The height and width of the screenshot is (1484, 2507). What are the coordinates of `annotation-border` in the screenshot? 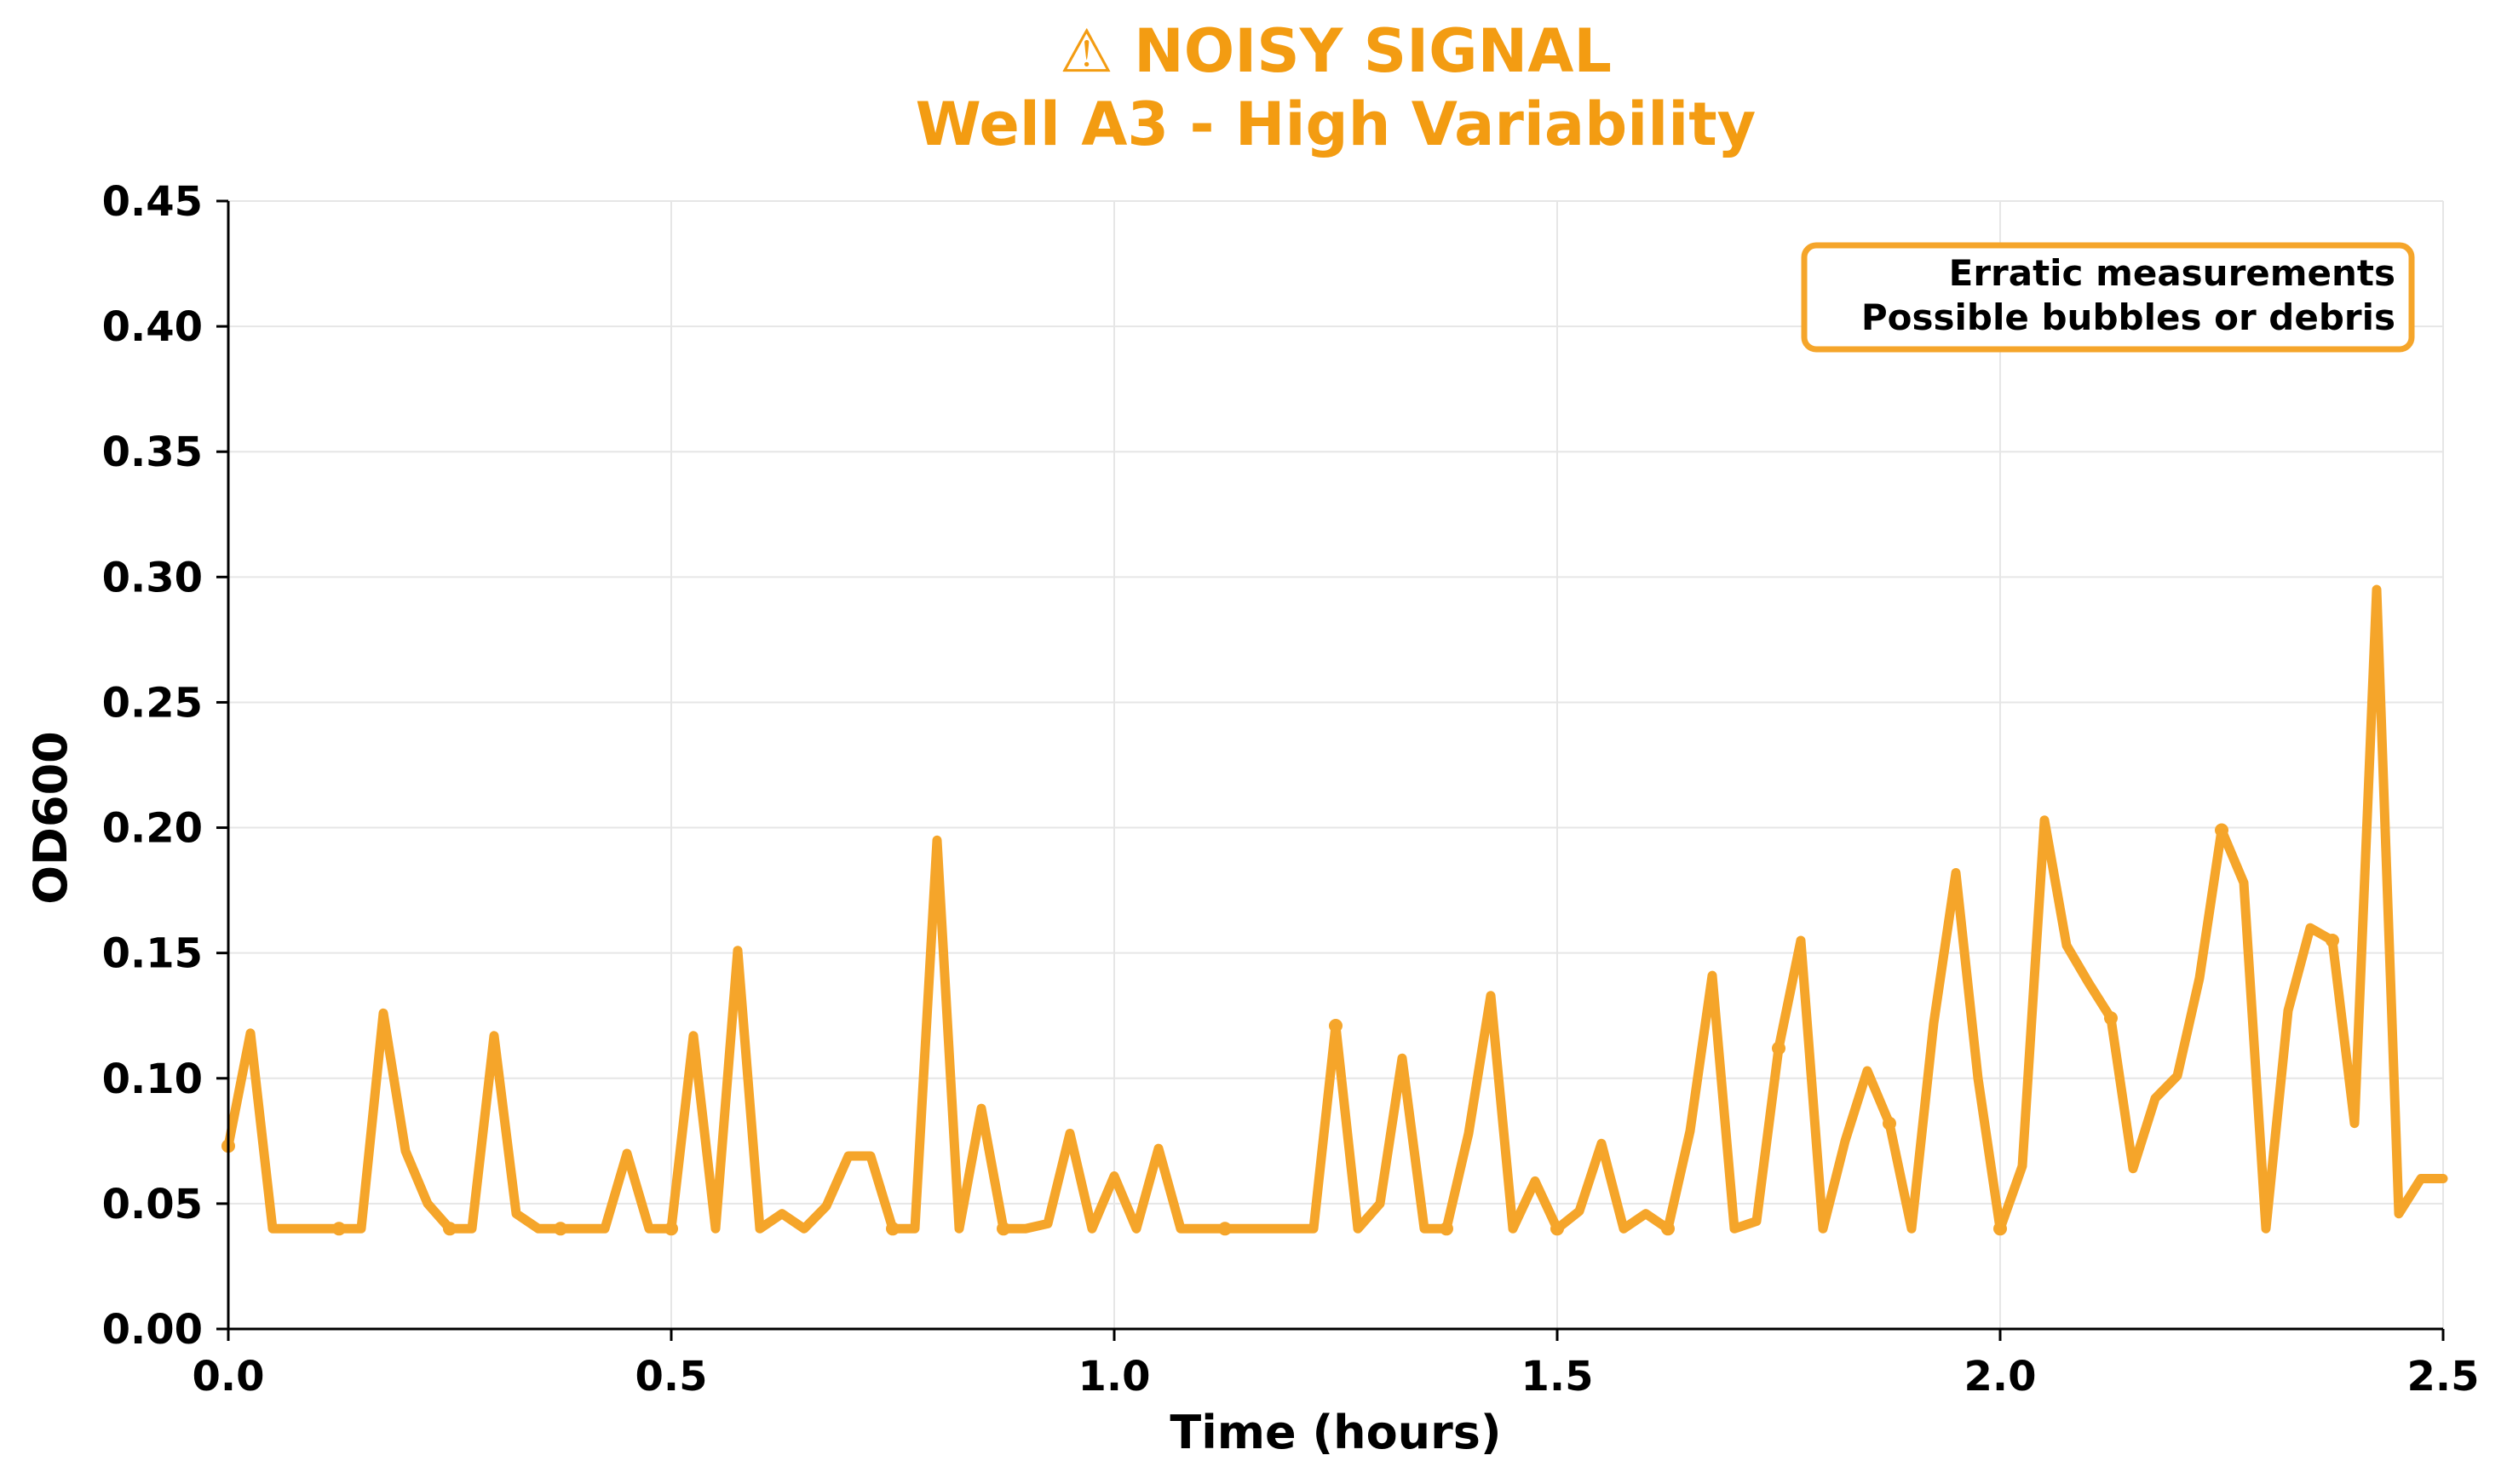 It's located at (2108, 297).